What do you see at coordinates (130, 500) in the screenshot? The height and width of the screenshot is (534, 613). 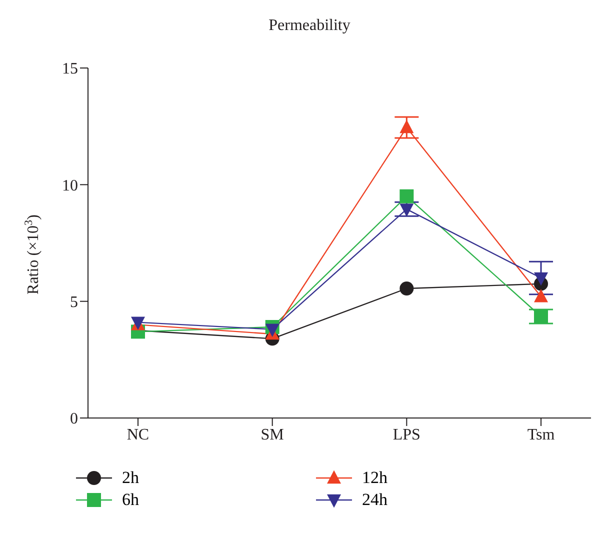 I see `legend-label: 6h` at bounding box center [130, 500].